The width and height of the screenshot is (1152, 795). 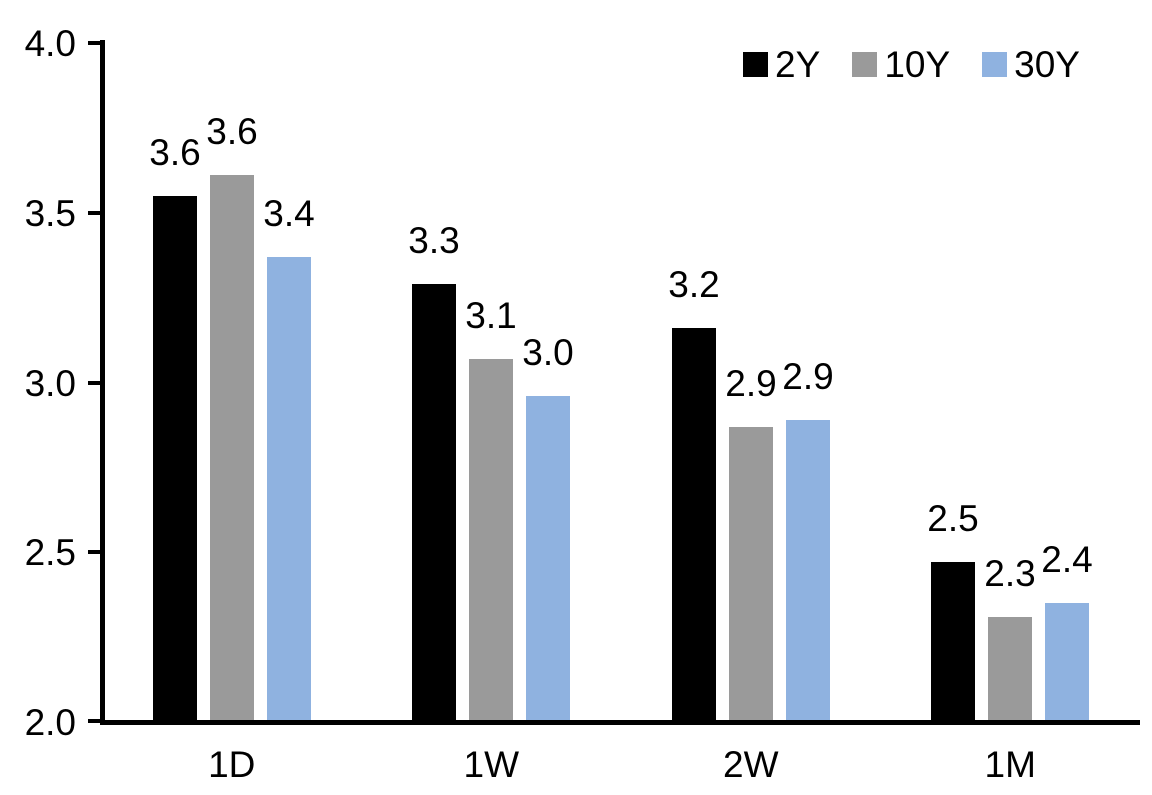 I want to click on legend: 2Y 10Y 30Y, so click(x=911, y=64).